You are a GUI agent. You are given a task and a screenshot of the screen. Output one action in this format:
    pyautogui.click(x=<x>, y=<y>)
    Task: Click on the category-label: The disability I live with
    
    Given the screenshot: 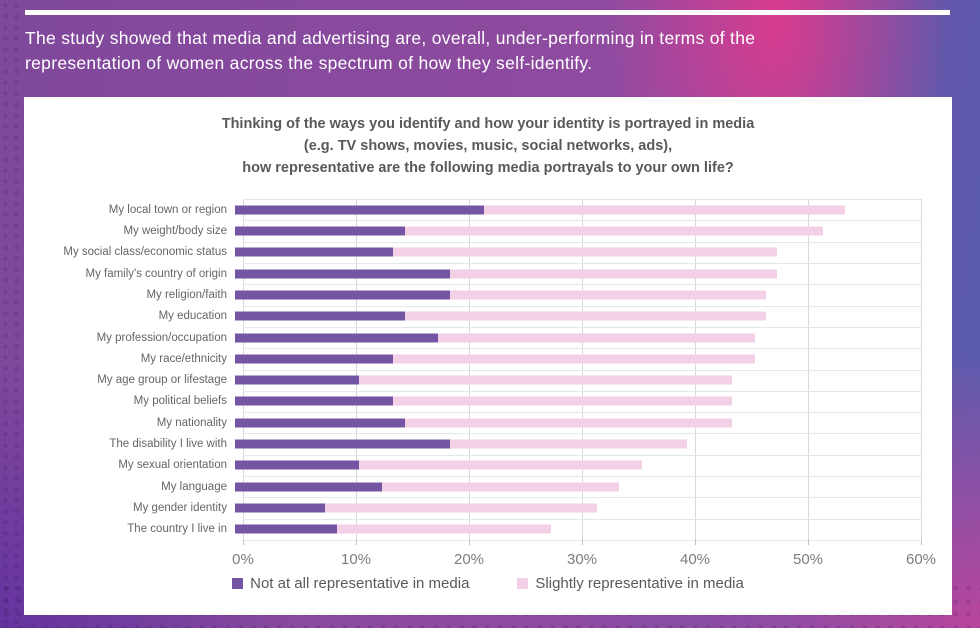 What is the action you would take?
    pyautogui.click(x=168, y=444)
    